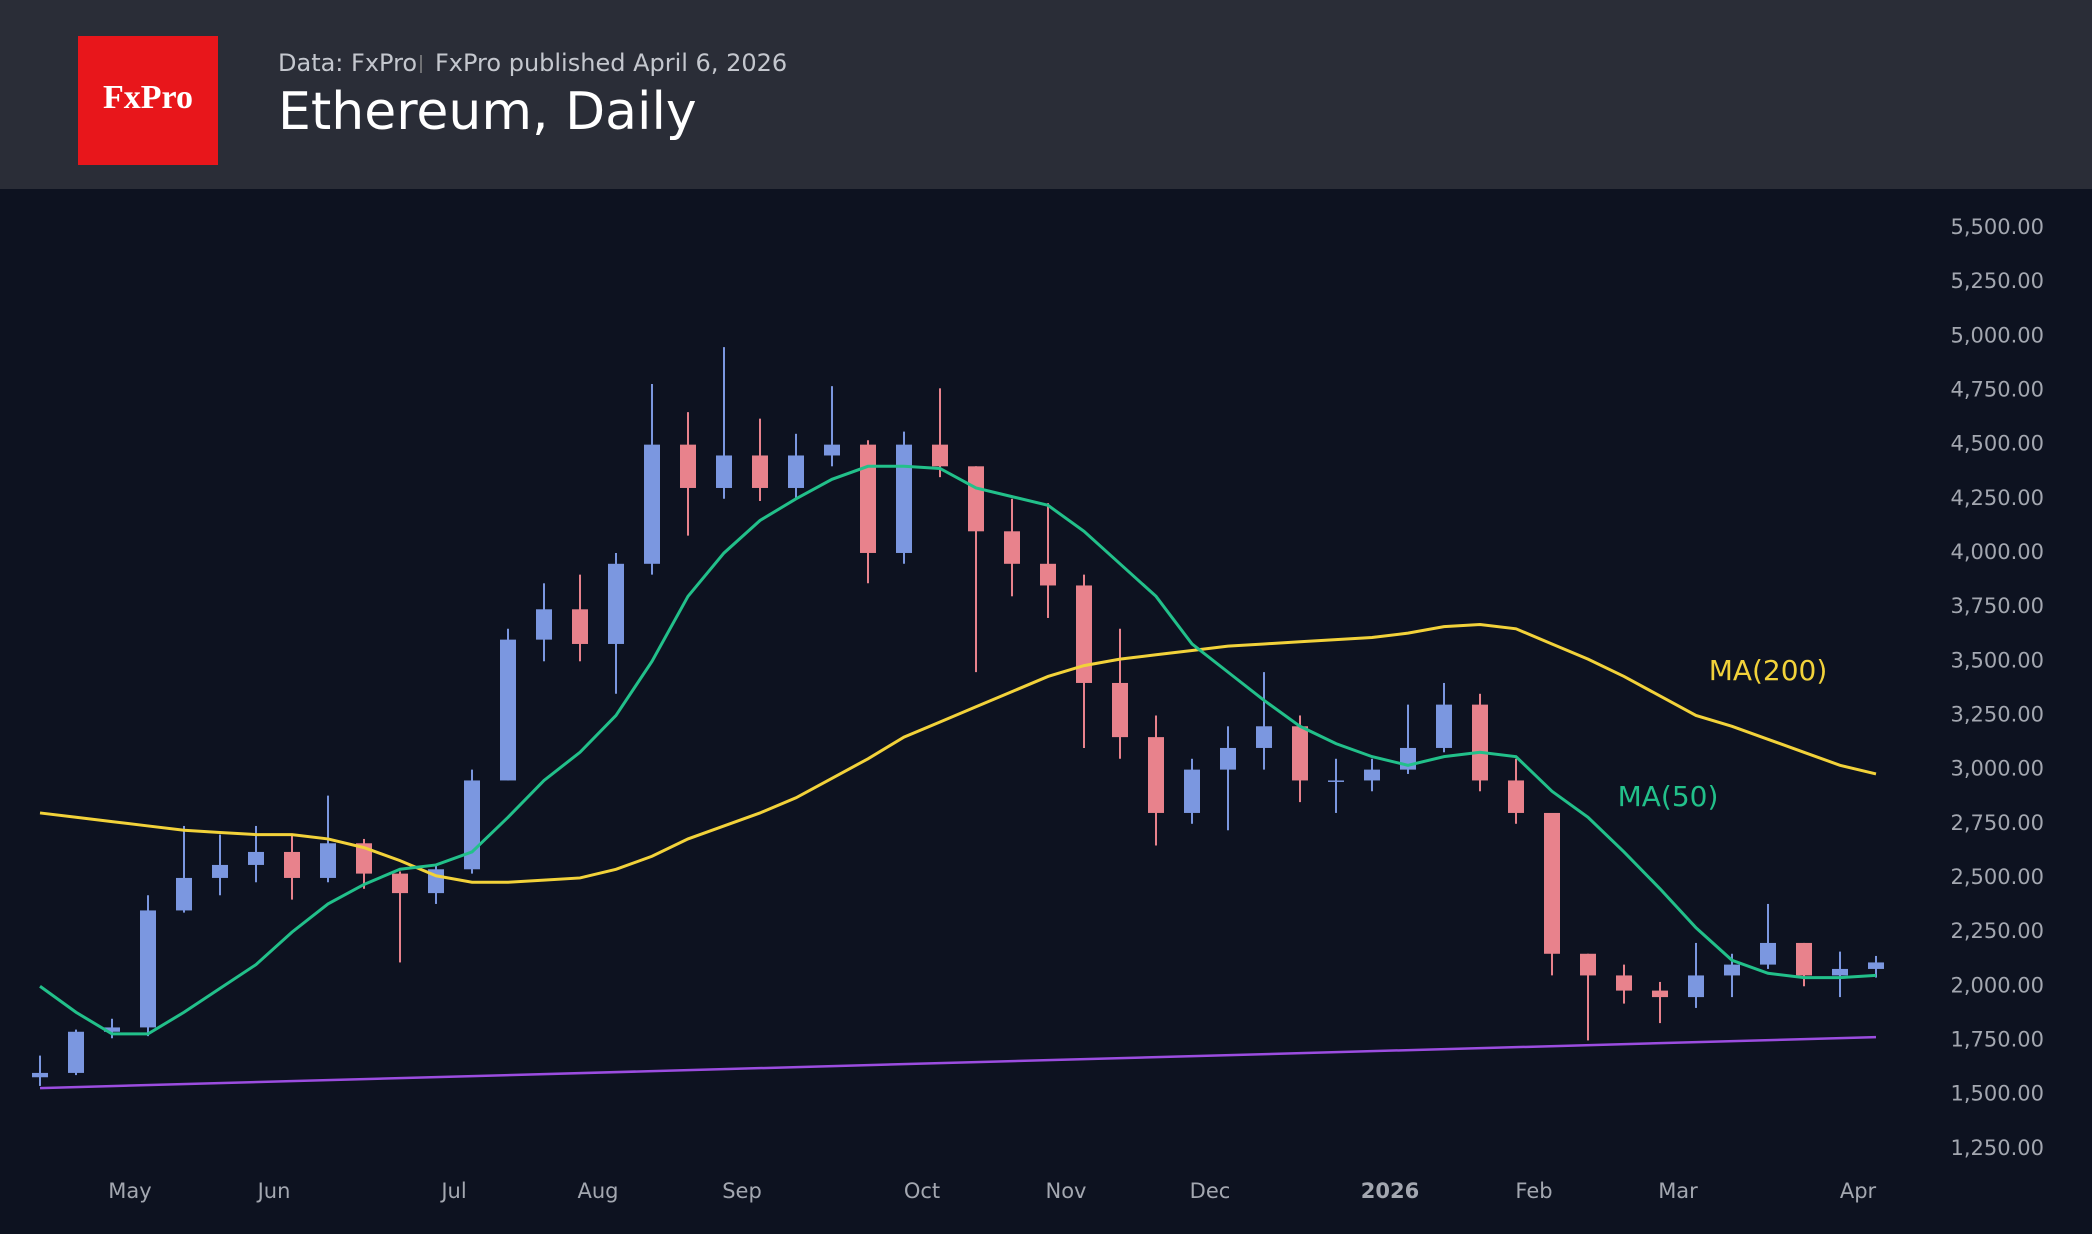 This screenshot has height=1234, width=2092. I want to click on y-tick-label: 3,750.00, so click(1997, 606).